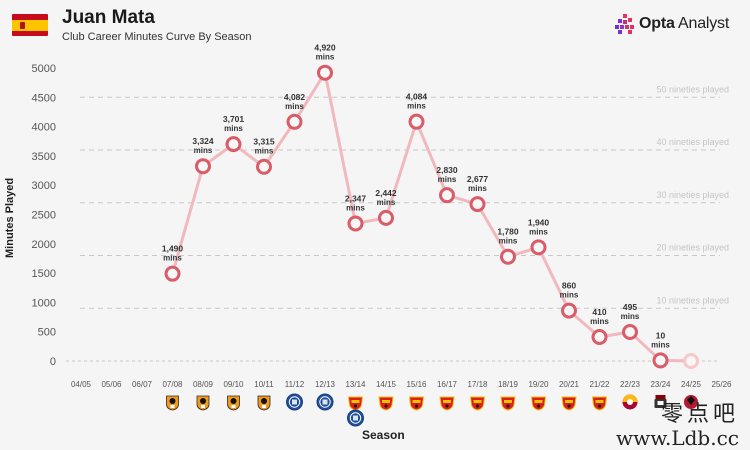  Describe the element at coordinates (44, 274) in the screenshot. I see `y-tick-label: 1500` at that location.